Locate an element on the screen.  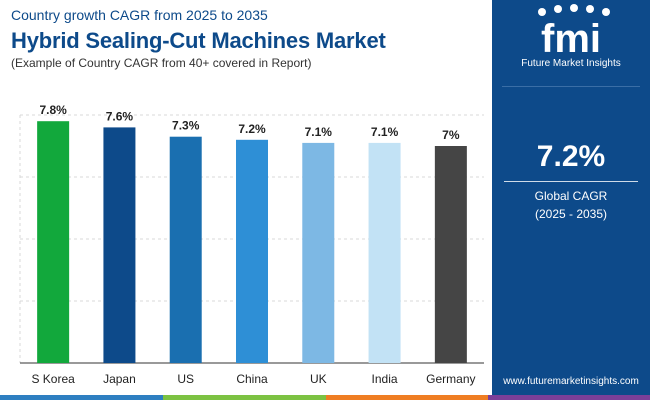
bar-japan is located at coordinates (119, 245).